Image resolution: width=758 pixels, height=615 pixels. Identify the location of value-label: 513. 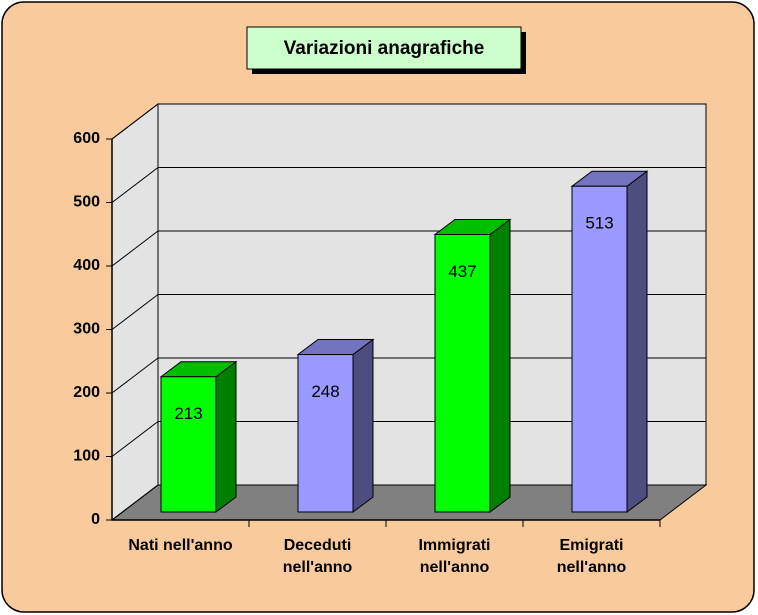
(599, 223).